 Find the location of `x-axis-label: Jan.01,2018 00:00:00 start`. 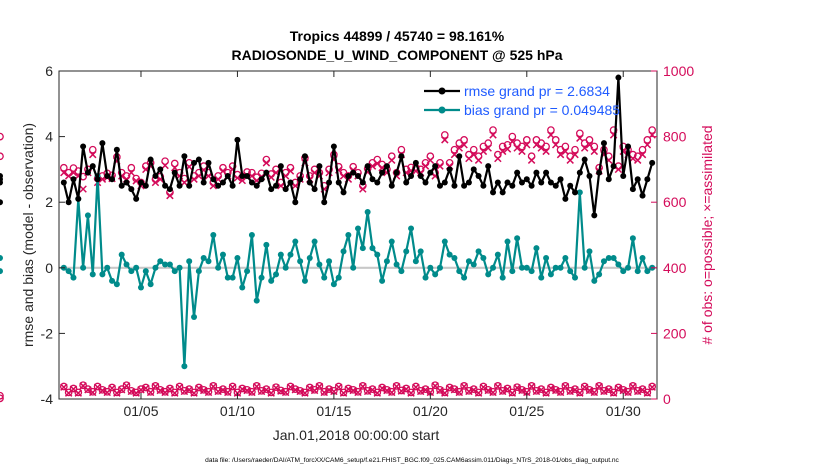

x-axis-label: Jan.01,2018 00:00:00 start is located at coordinates (356, 435).